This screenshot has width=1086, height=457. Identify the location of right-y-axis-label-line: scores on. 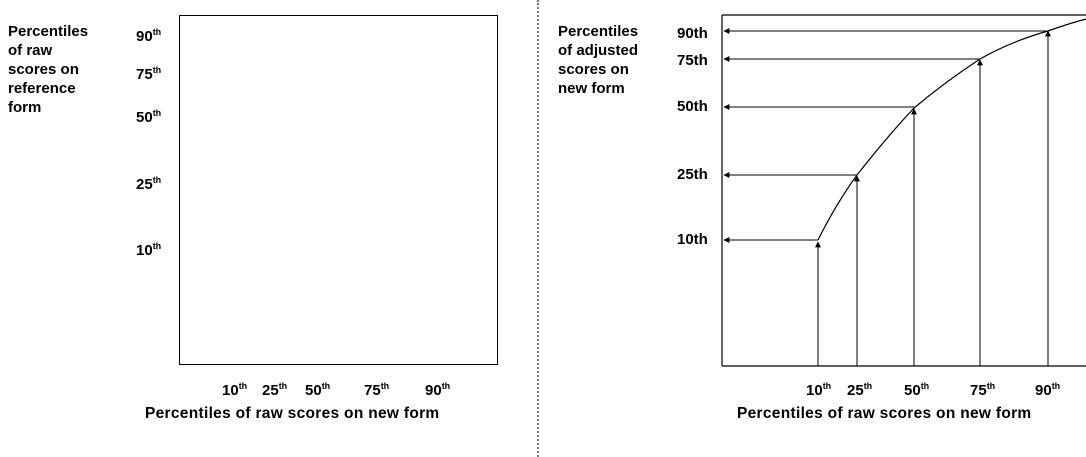
(593, 69).